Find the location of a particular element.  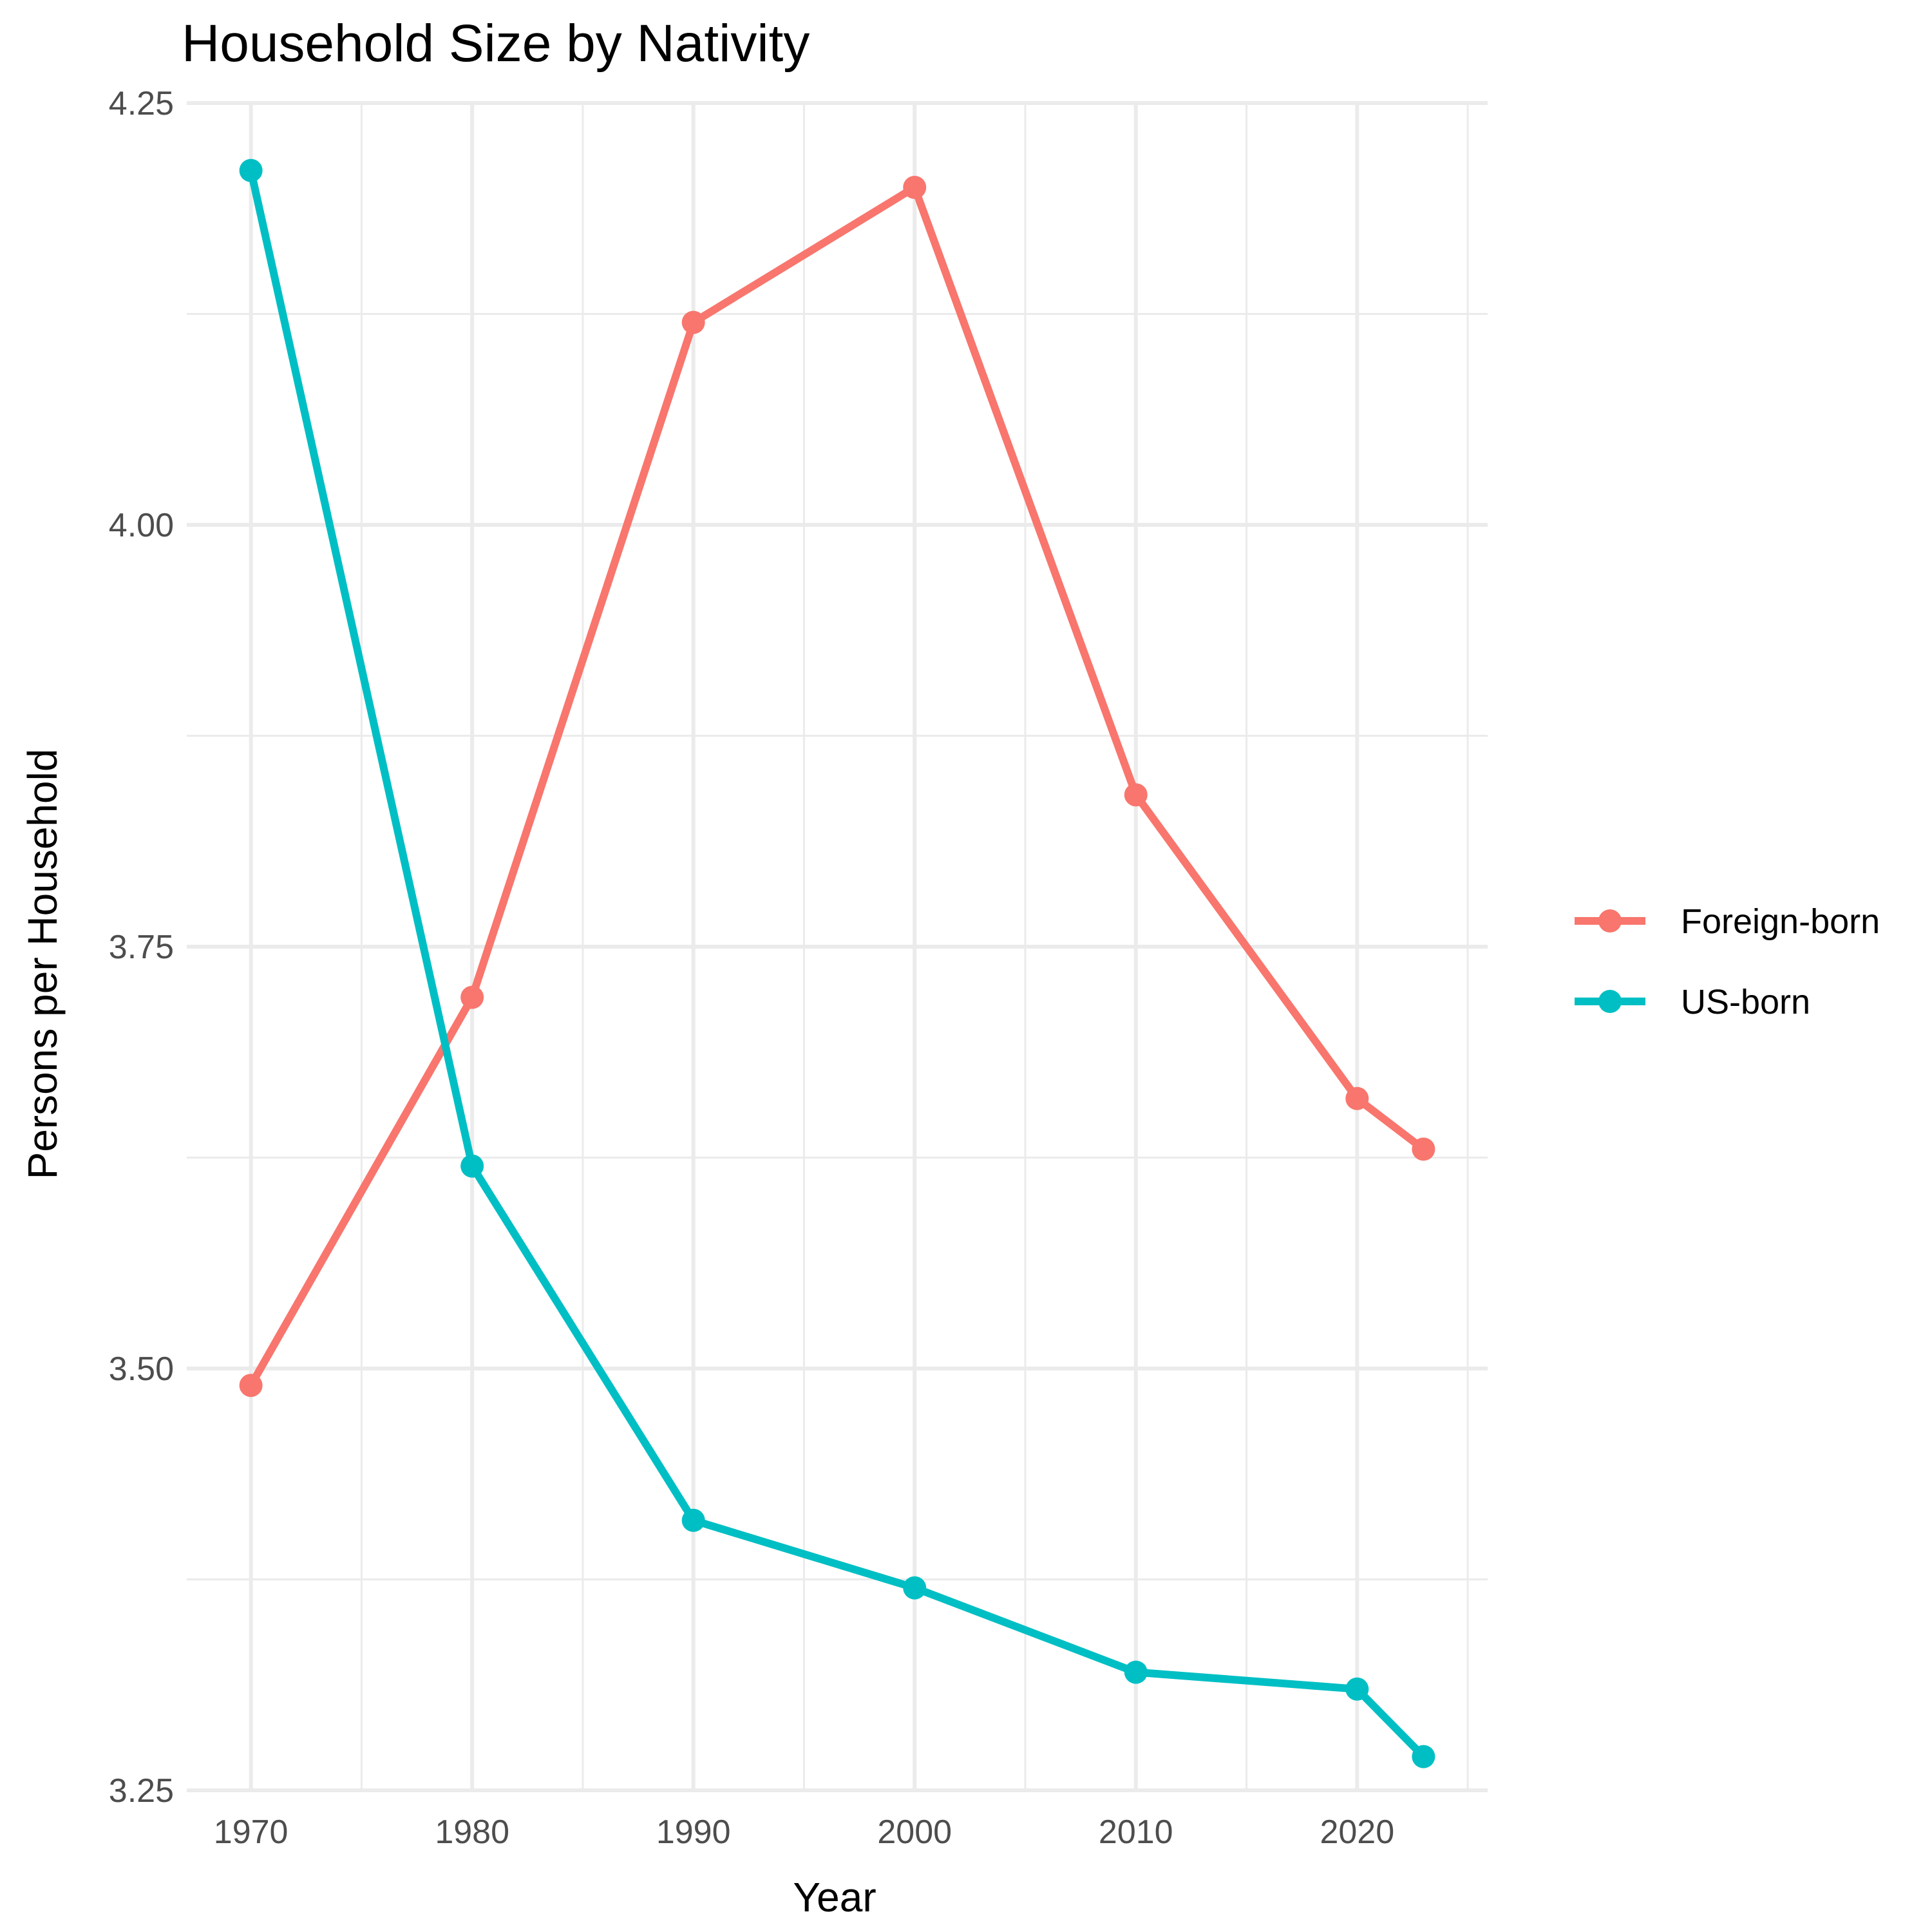

x-tick-label: 2000 is located at coordinates (914, 1832).